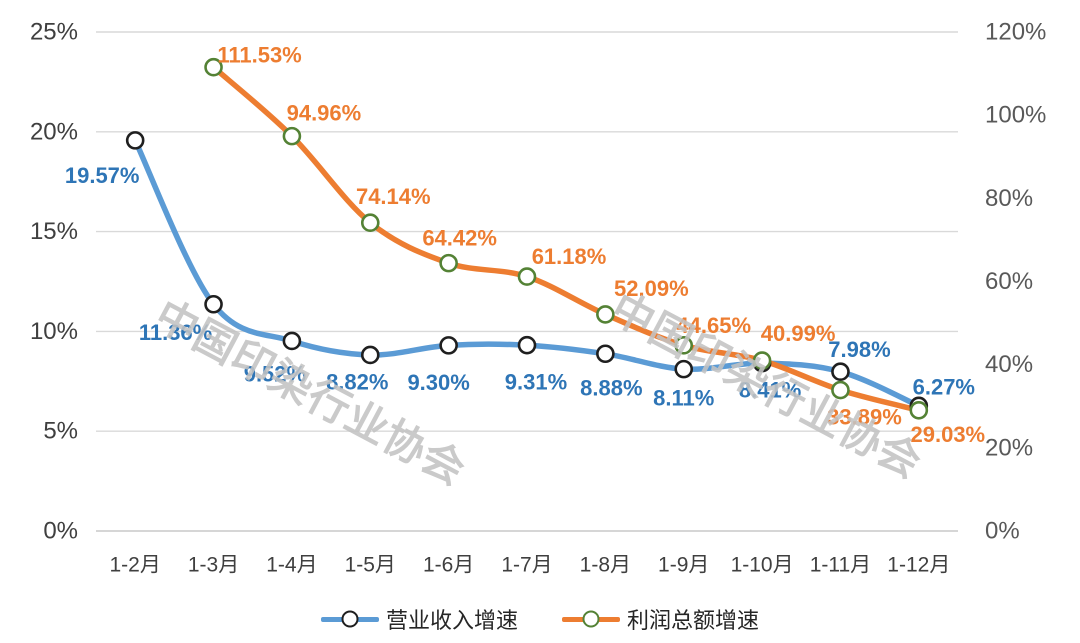 The width and height of the screenshot is (1080, 643). Describe the element at coordinates (693, 620) in the screenshot. I see `legend-label-profit: 利润总额增速` at that location.